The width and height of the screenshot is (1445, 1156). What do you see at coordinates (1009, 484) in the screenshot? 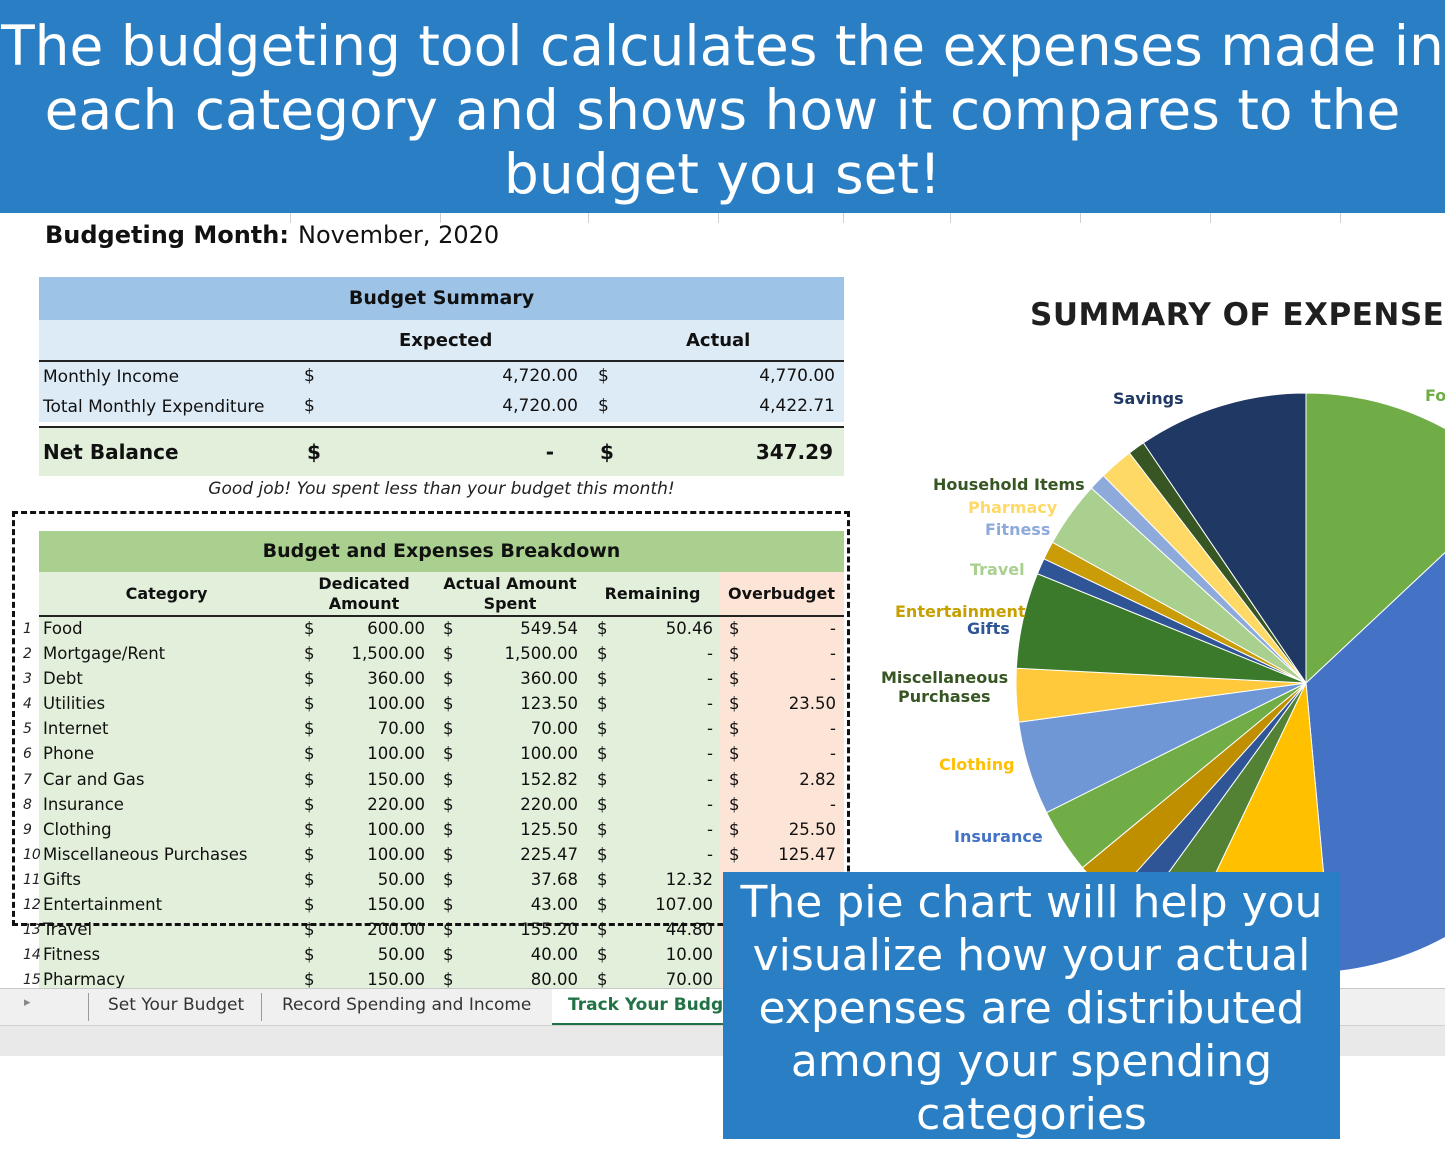
I see `pie-label: Household Items` at bounding box center [1009, 484].